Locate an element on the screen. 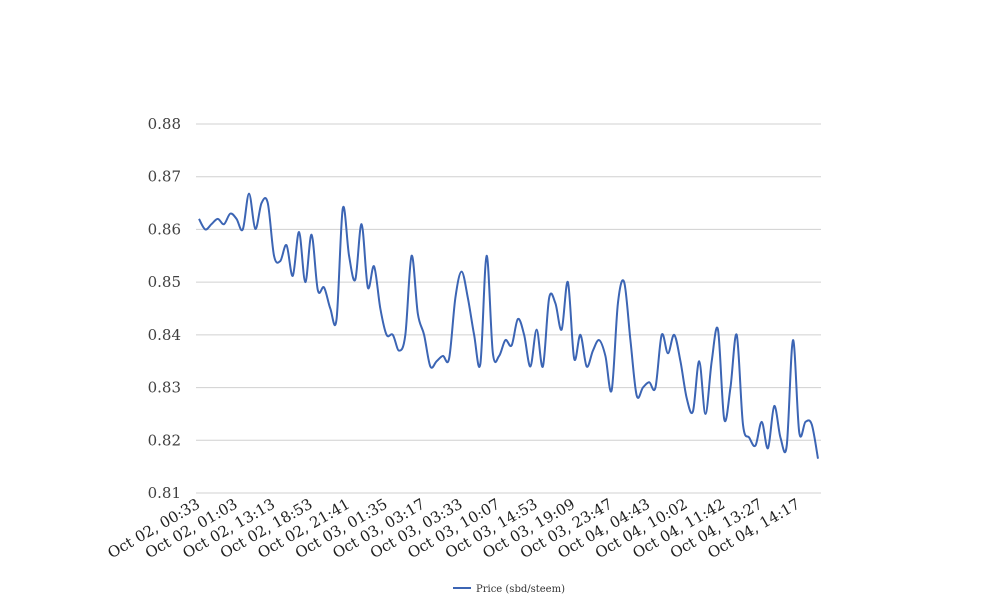 This screenshot has width=1008, height=616. y-axis-tick-labels: 0.81 0.82 0.83 0.84 0.85 0.86 0.87 0.88 is located at coordinates (164, 308).